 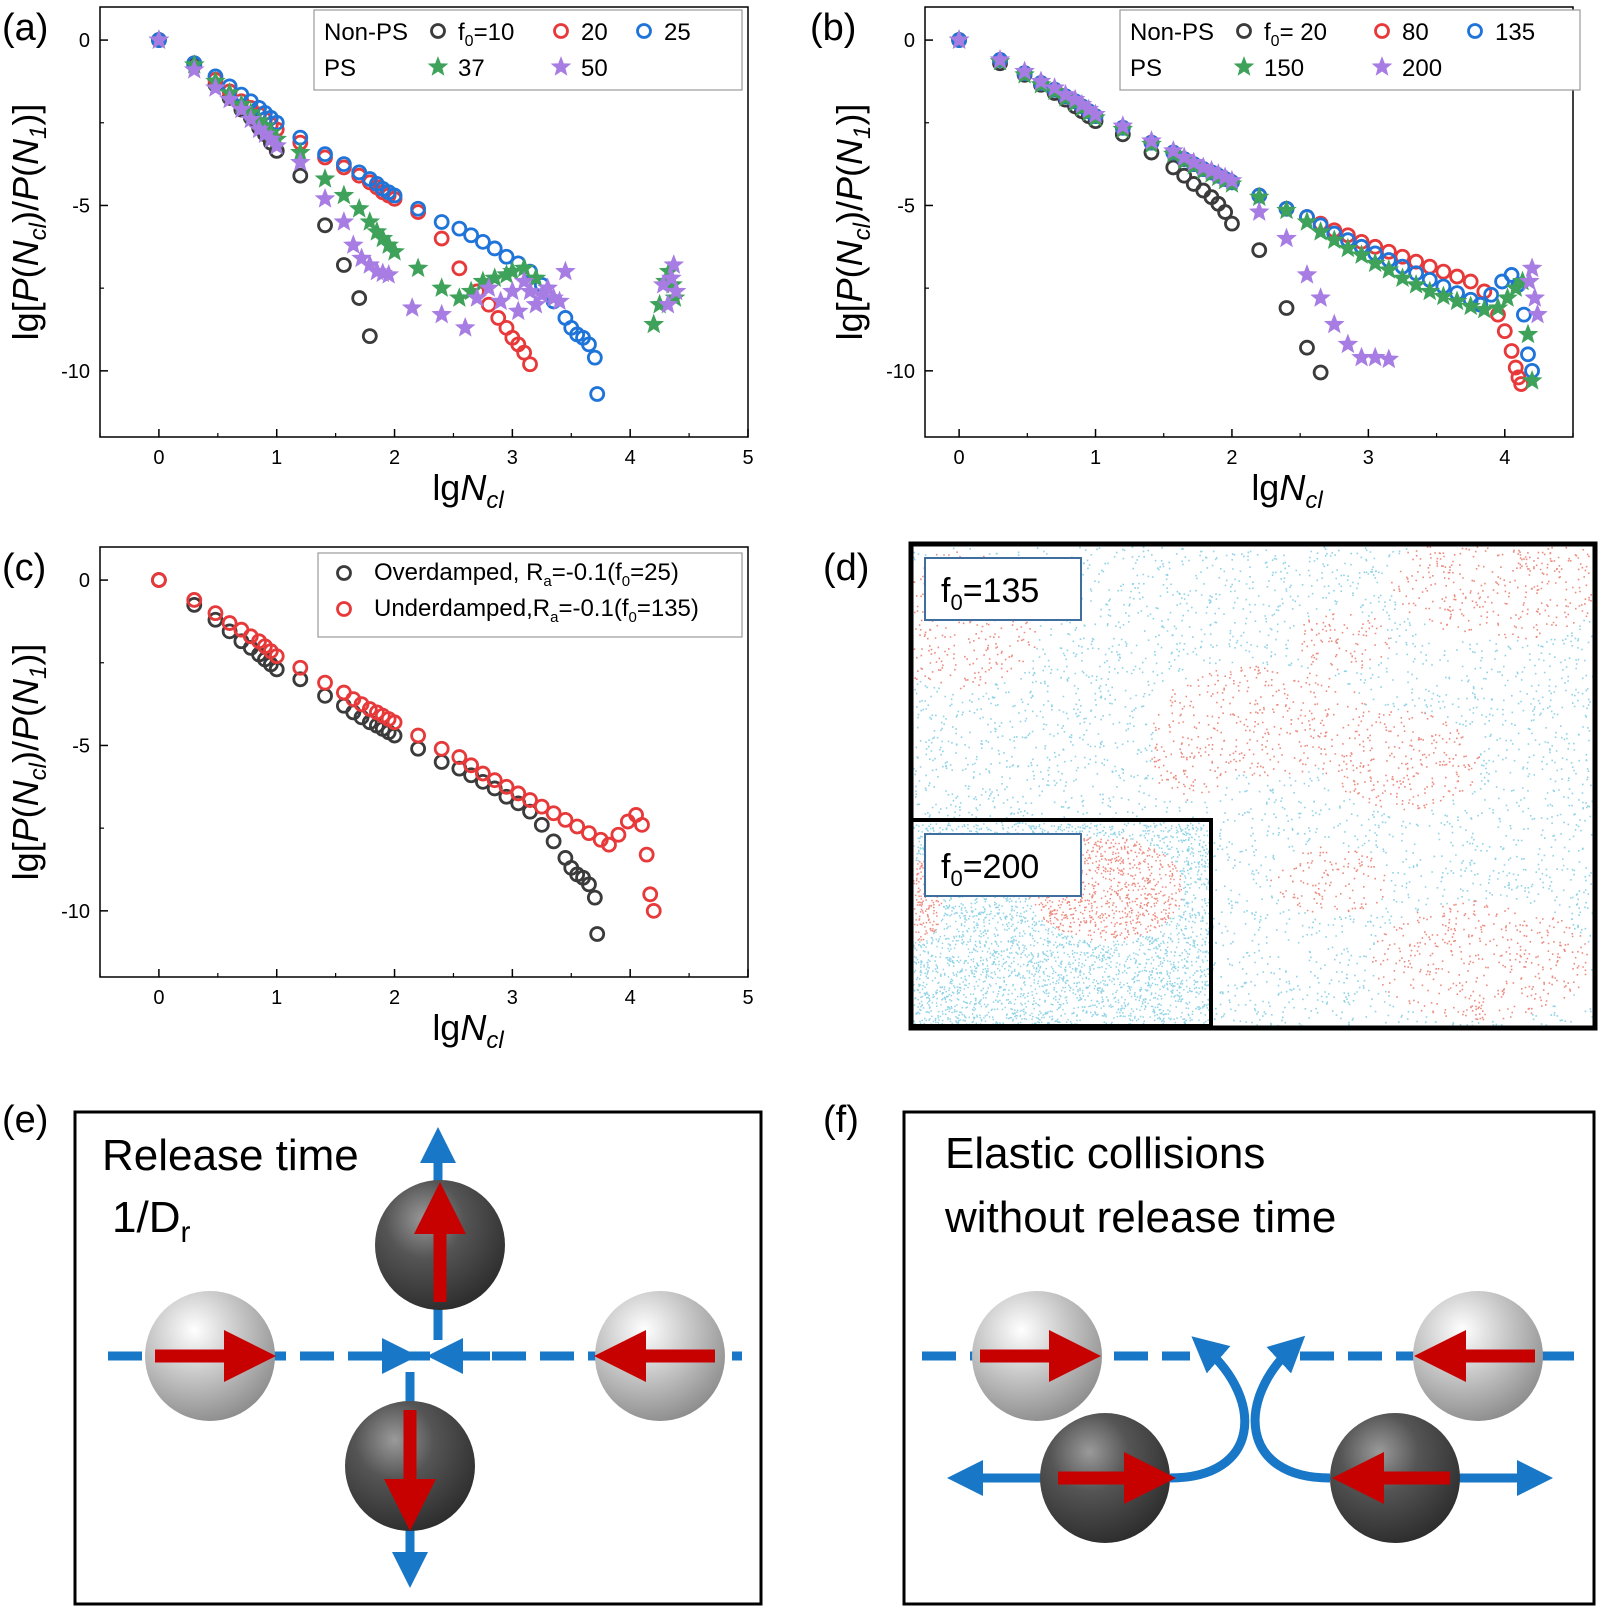 What do you see at coordinates (630, 998) in the screenshot?
I see `x-tick-label: 4` at bounding box center [630, 998].